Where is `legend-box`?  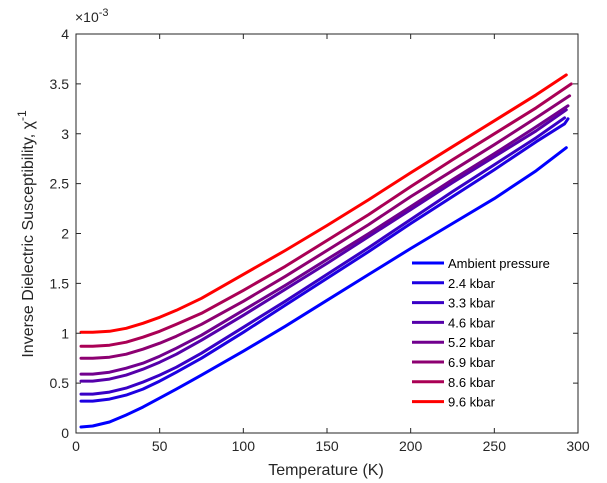 legend-box is located at coordinates (464, 335).